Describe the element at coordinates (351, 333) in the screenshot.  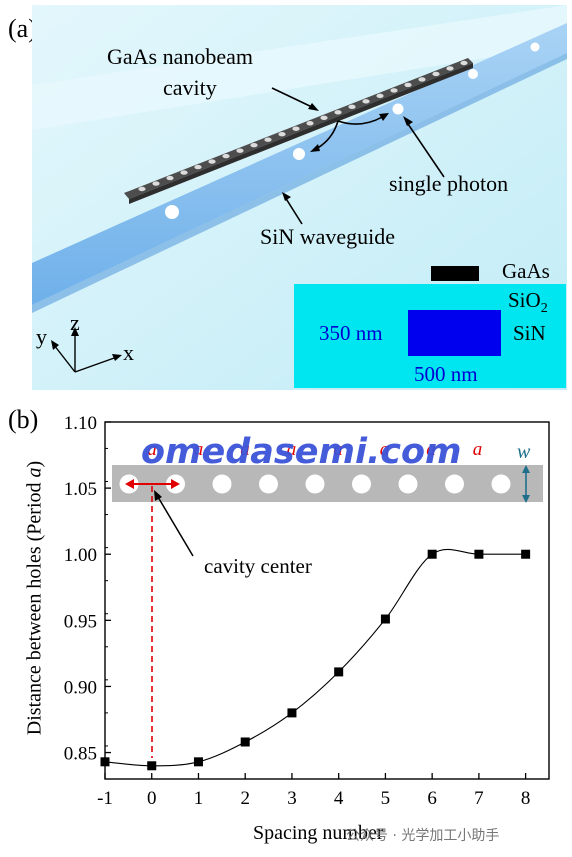
I see `inset-height-label: 350 nm` at that location.